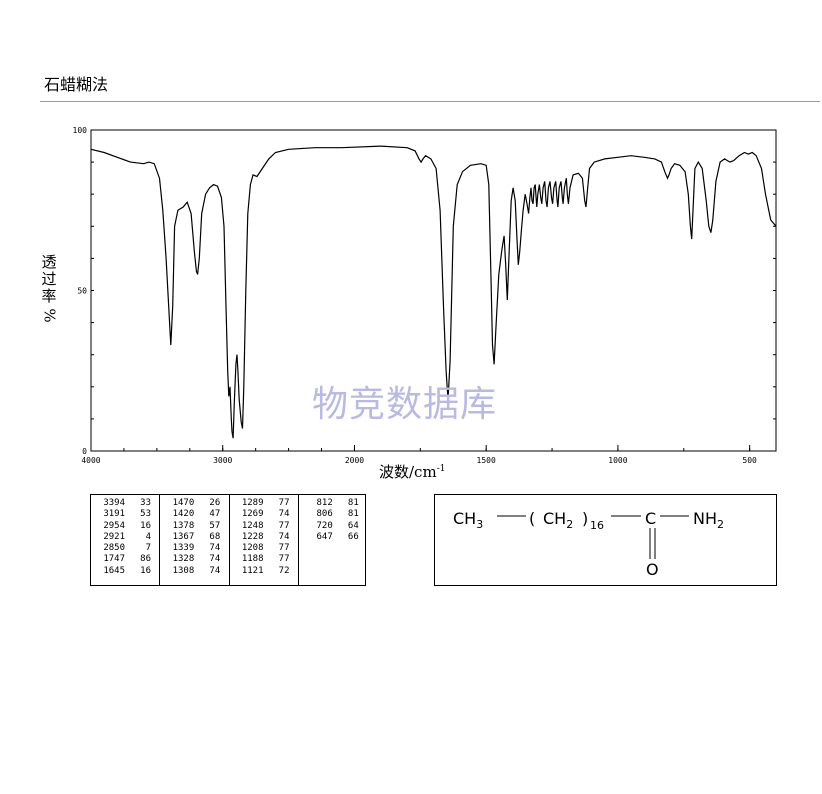 The height and width of the screenshot is (794, 822). Describe the element at coordinates (324, 514) in the screenshot. I see `peak-wavenumber: 806` at that location.